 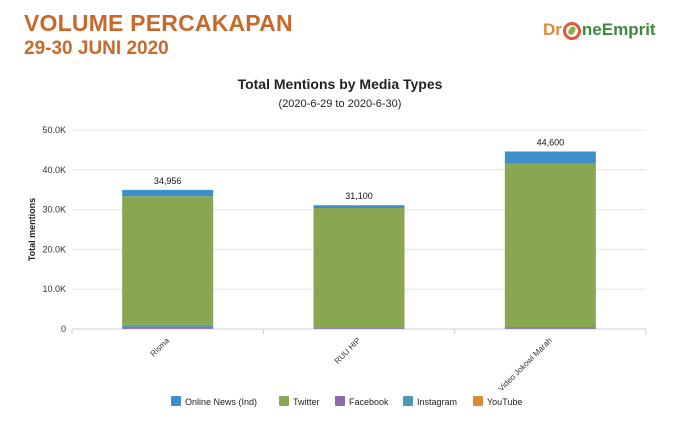 What do you see at coordinates (96, 48) in the screenshot?
I see `header-subtitle: 29-30 JUNI 2020` at bounding box center [96, 48].